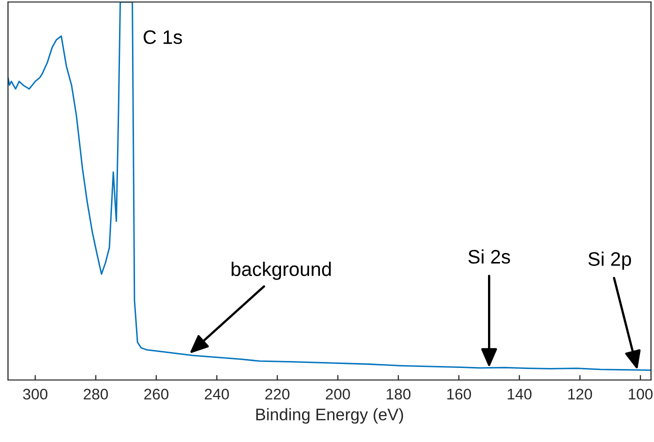 The width and height of the screenshot is (654, 442). Describe the element at coordinates (330, 416) in the screenshot. I see `x-axis-title: Binding Energy (eV)` at that location.